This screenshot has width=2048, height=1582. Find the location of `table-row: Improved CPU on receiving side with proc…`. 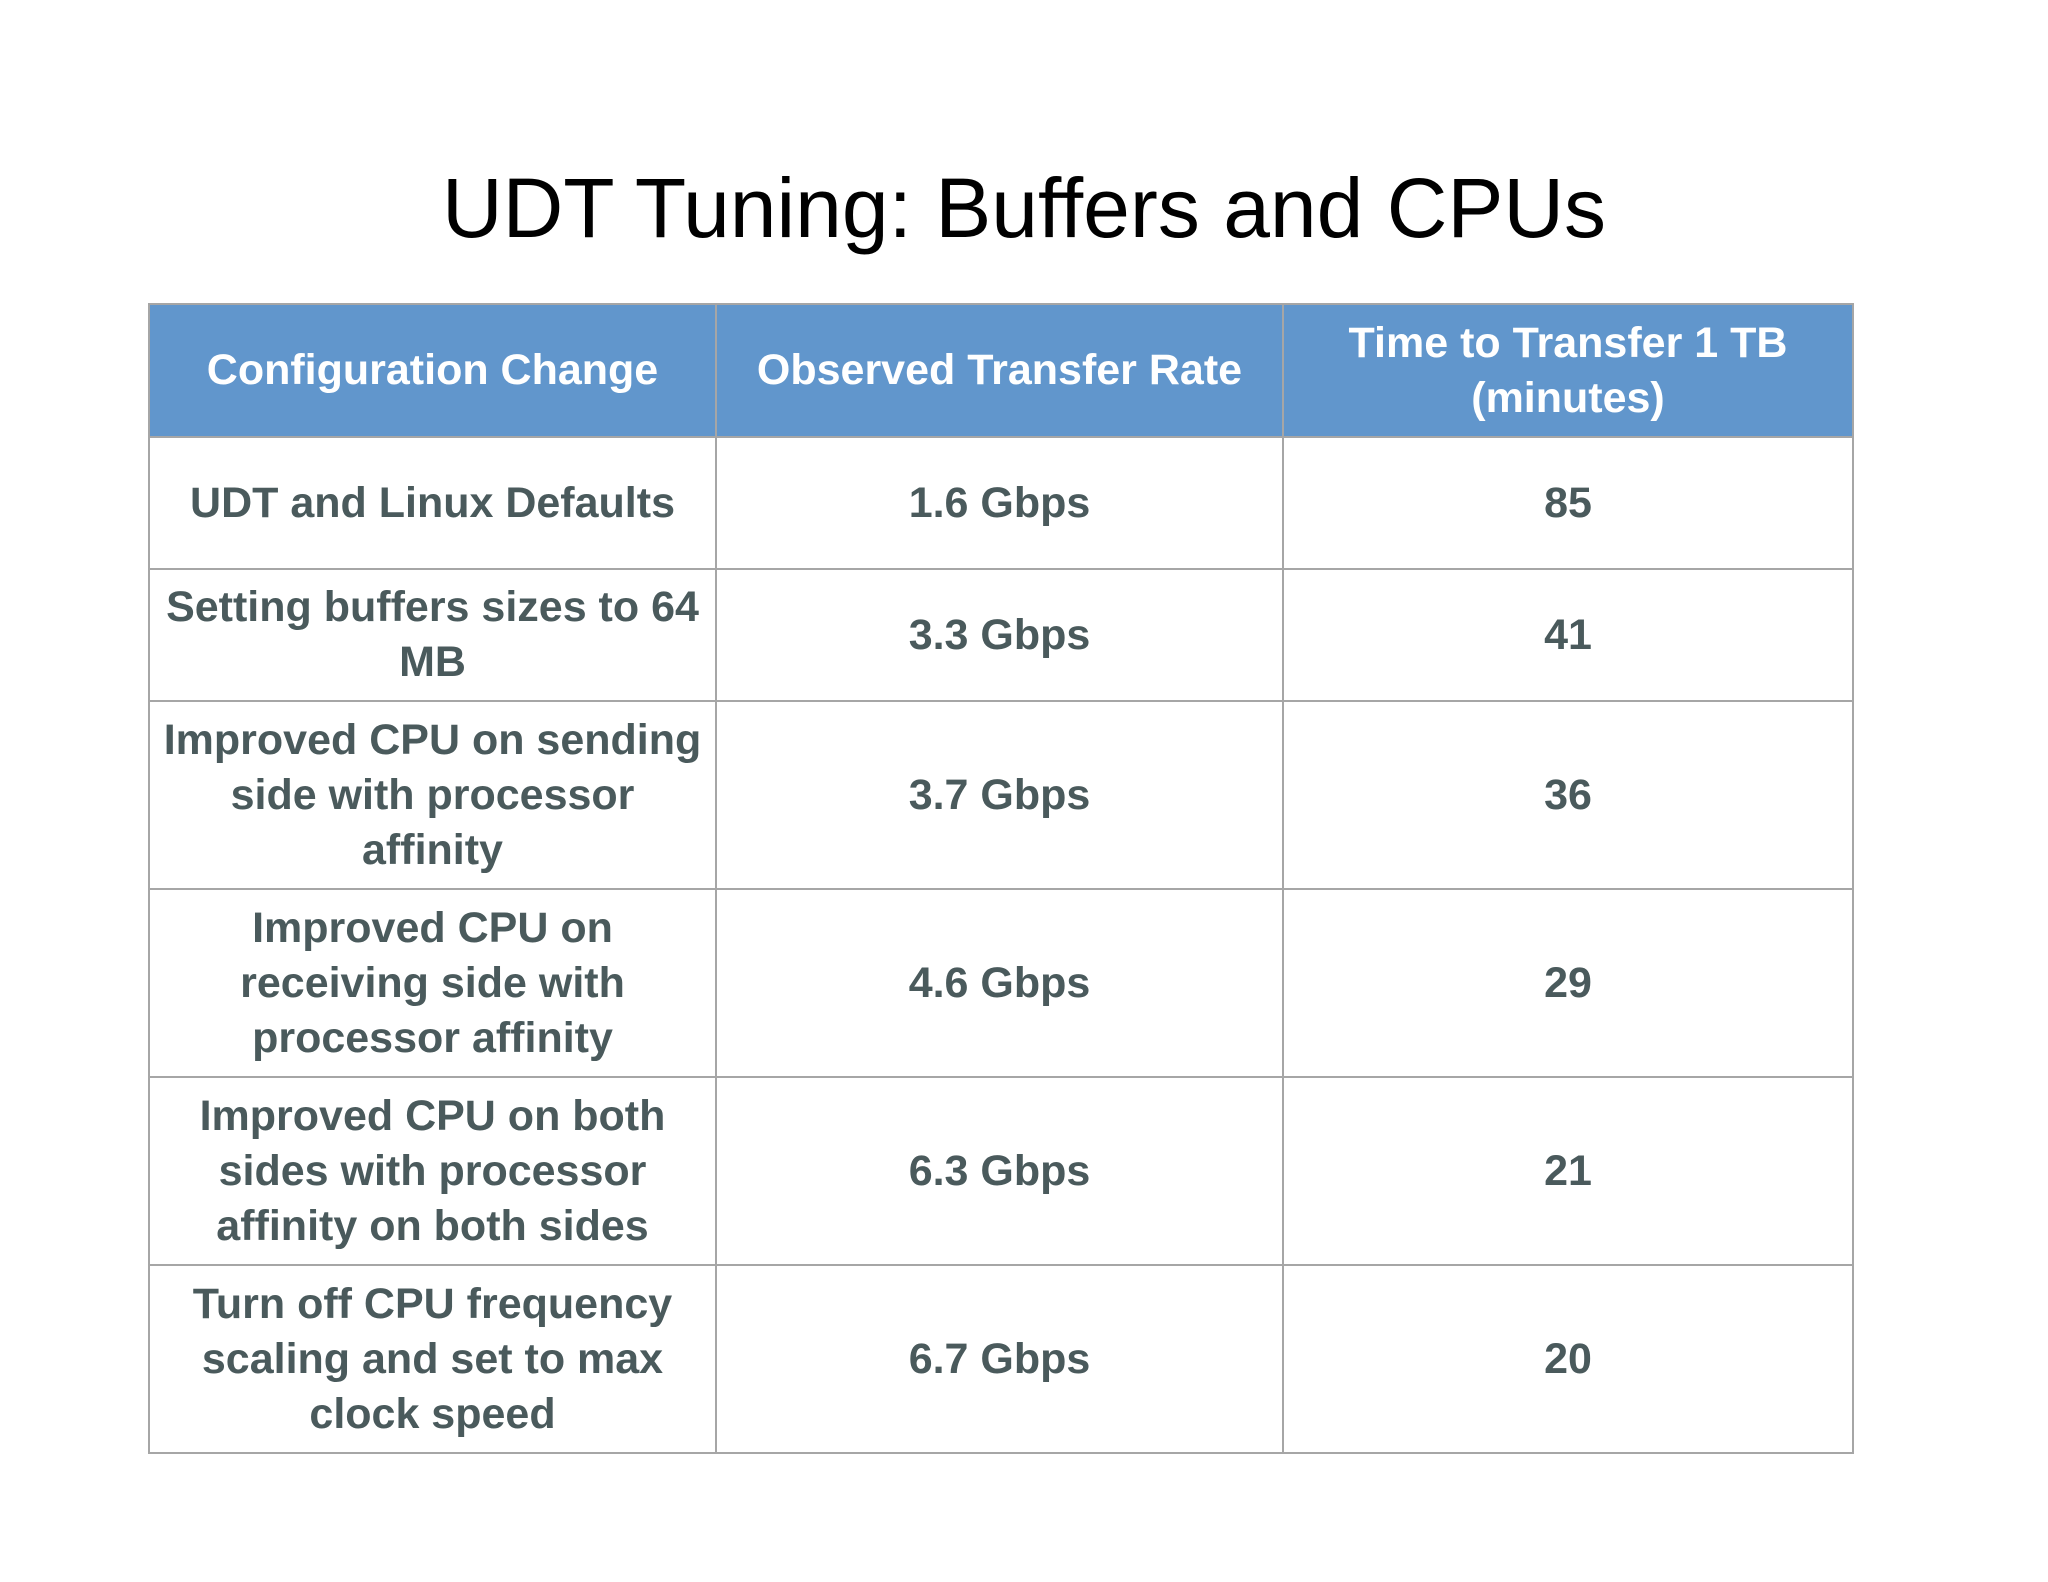

table-row: Improved CPU on receiving side with proc… is located at coordinates (1001, 983).